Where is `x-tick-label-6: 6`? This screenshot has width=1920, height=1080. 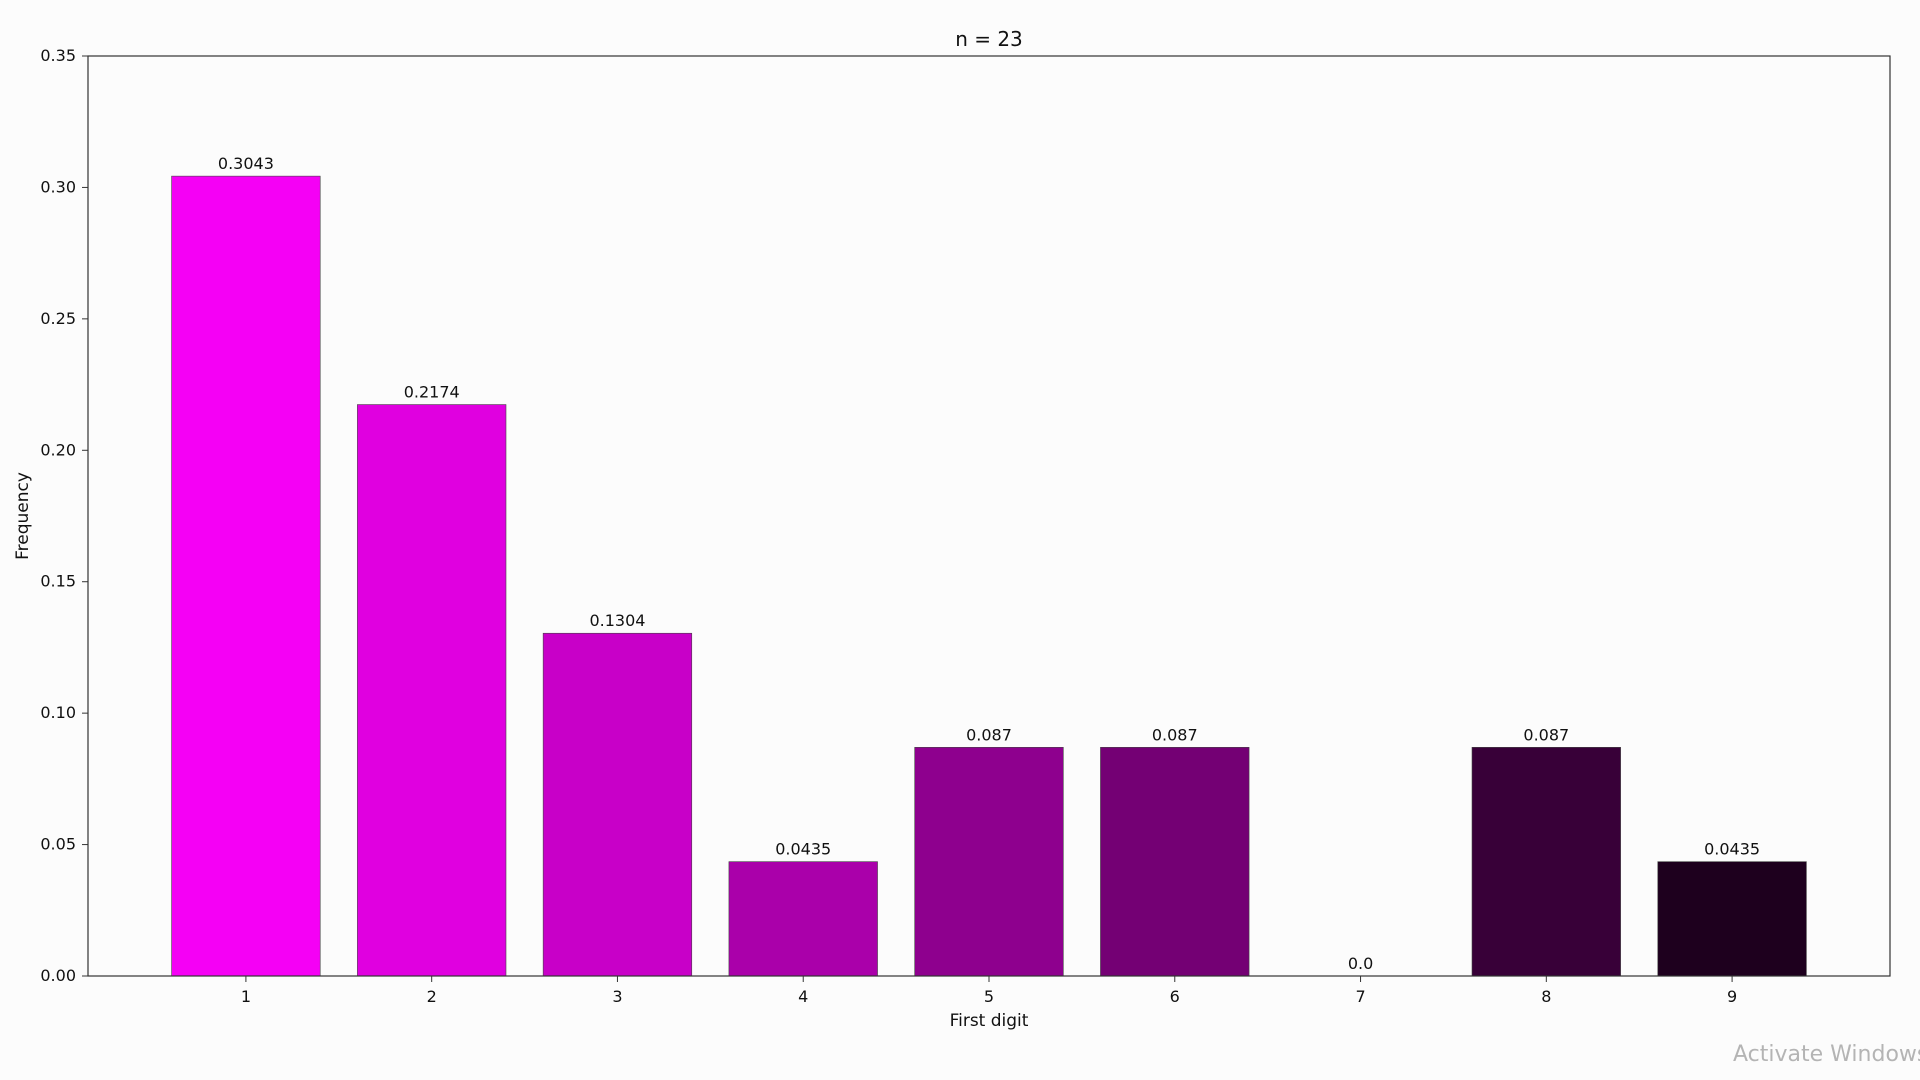 x-tick-label-6: 6 is located at coordinates (1175, 996).